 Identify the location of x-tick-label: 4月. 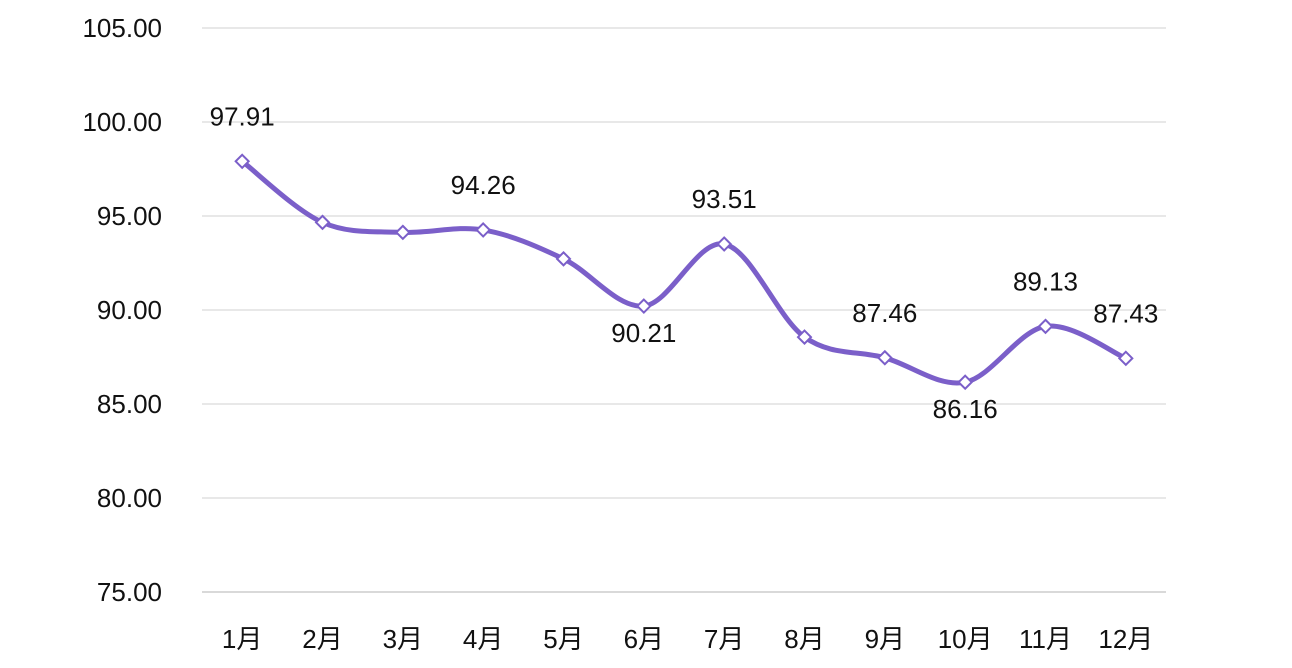
(483, 639).